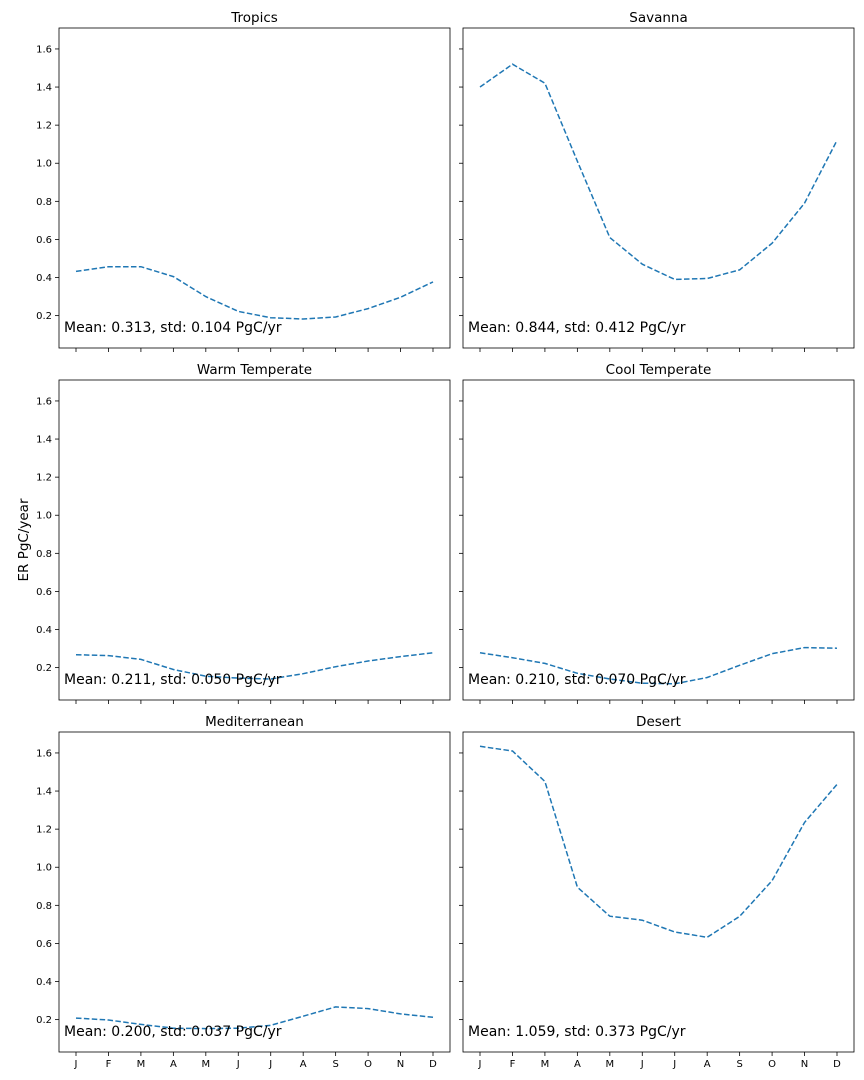 This screenshot has height=1080, width=864. What do you see at coordinates (254, 292) in the screenshot?
I see `series-line-tropics` at bounding box center [254, 292].